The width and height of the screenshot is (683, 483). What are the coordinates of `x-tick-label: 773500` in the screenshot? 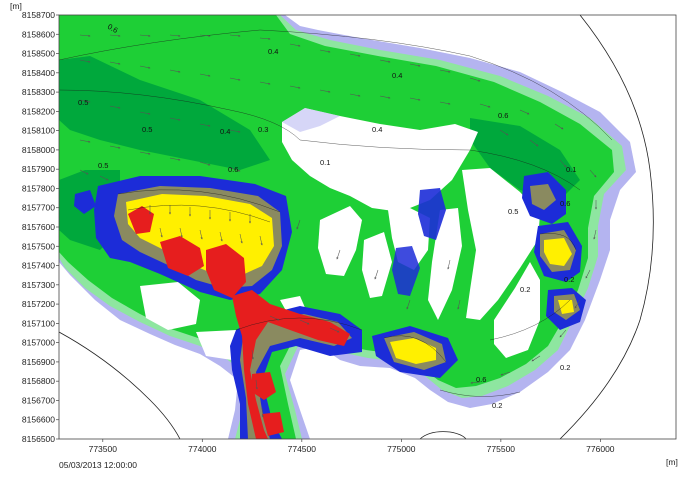 It's located at (103, 449).